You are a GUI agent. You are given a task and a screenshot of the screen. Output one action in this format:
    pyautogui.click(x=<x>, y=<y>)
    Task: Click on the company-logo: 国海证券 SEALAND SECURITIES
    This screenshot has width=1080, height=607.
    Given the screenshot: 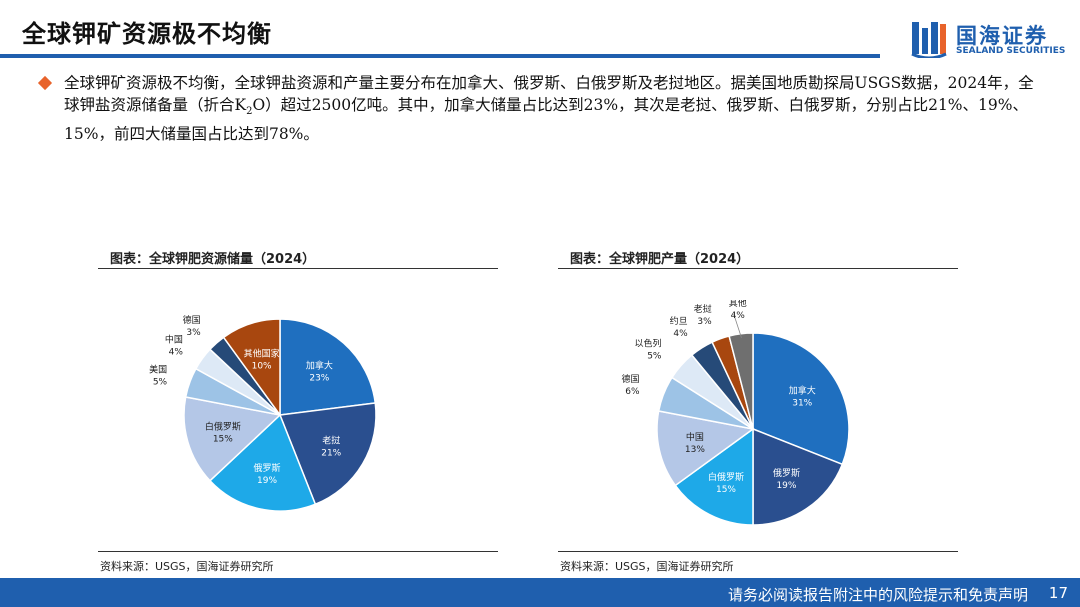 What is the action you would take?
    pyautogui.click(x=990, y=39)
    